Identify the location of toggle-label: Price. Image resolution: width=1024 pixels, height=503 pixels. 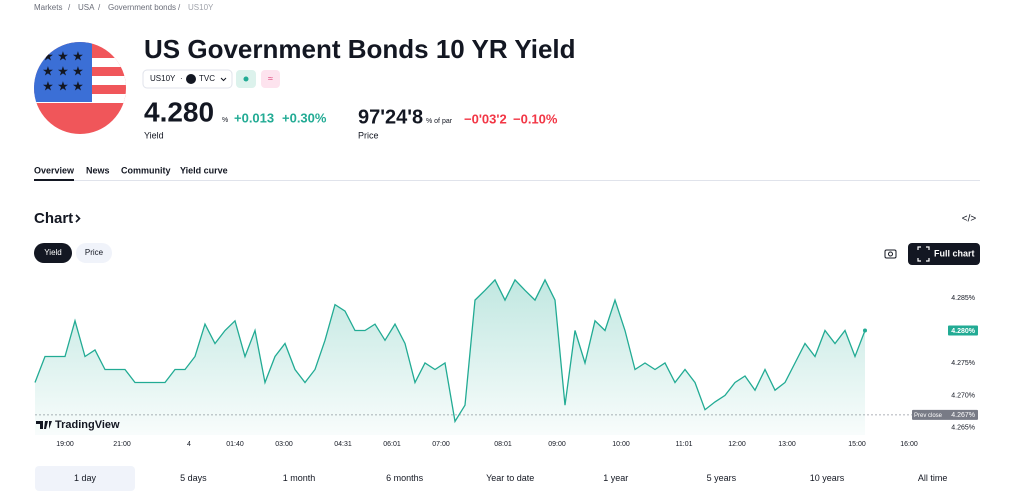
(94, 252).